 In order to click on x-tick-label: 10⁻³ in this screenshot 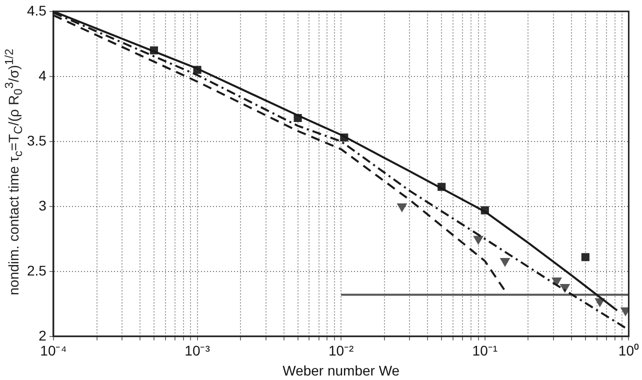, I will do `click(197, 350)`.